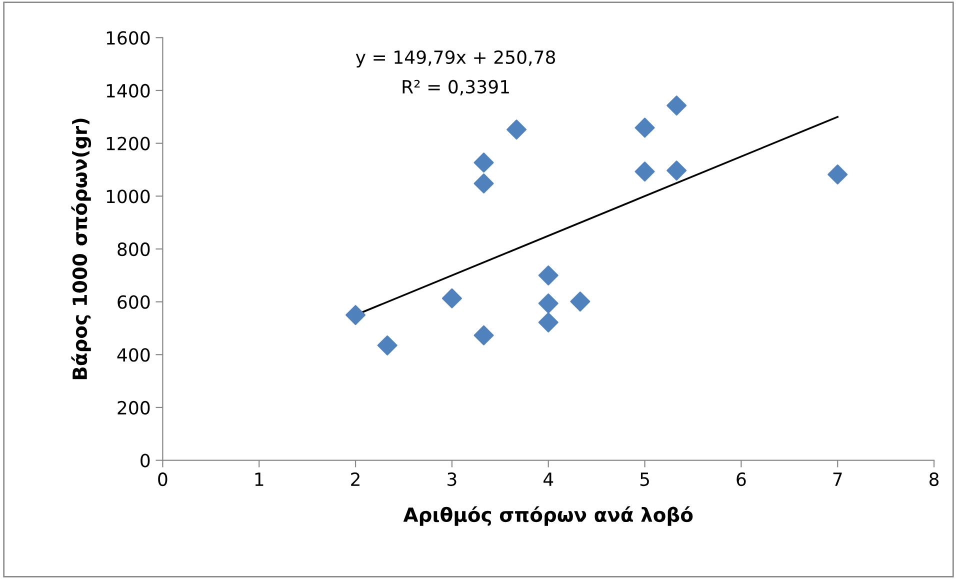 This screenshot has width=957, height=579. I want to click on y-tick-label: 1200, so click(128, 143).